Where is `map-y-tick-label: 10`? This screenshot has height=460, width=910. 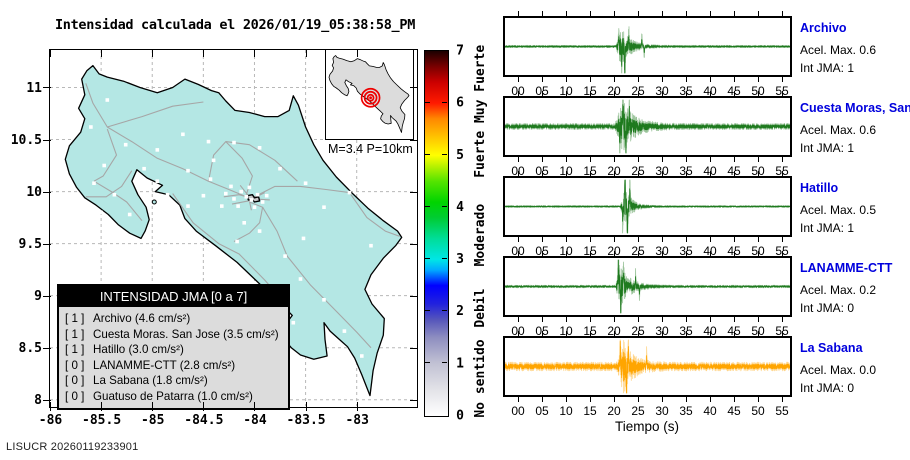
map-y-tick-label: 10 is located at coordinates (34, 193).